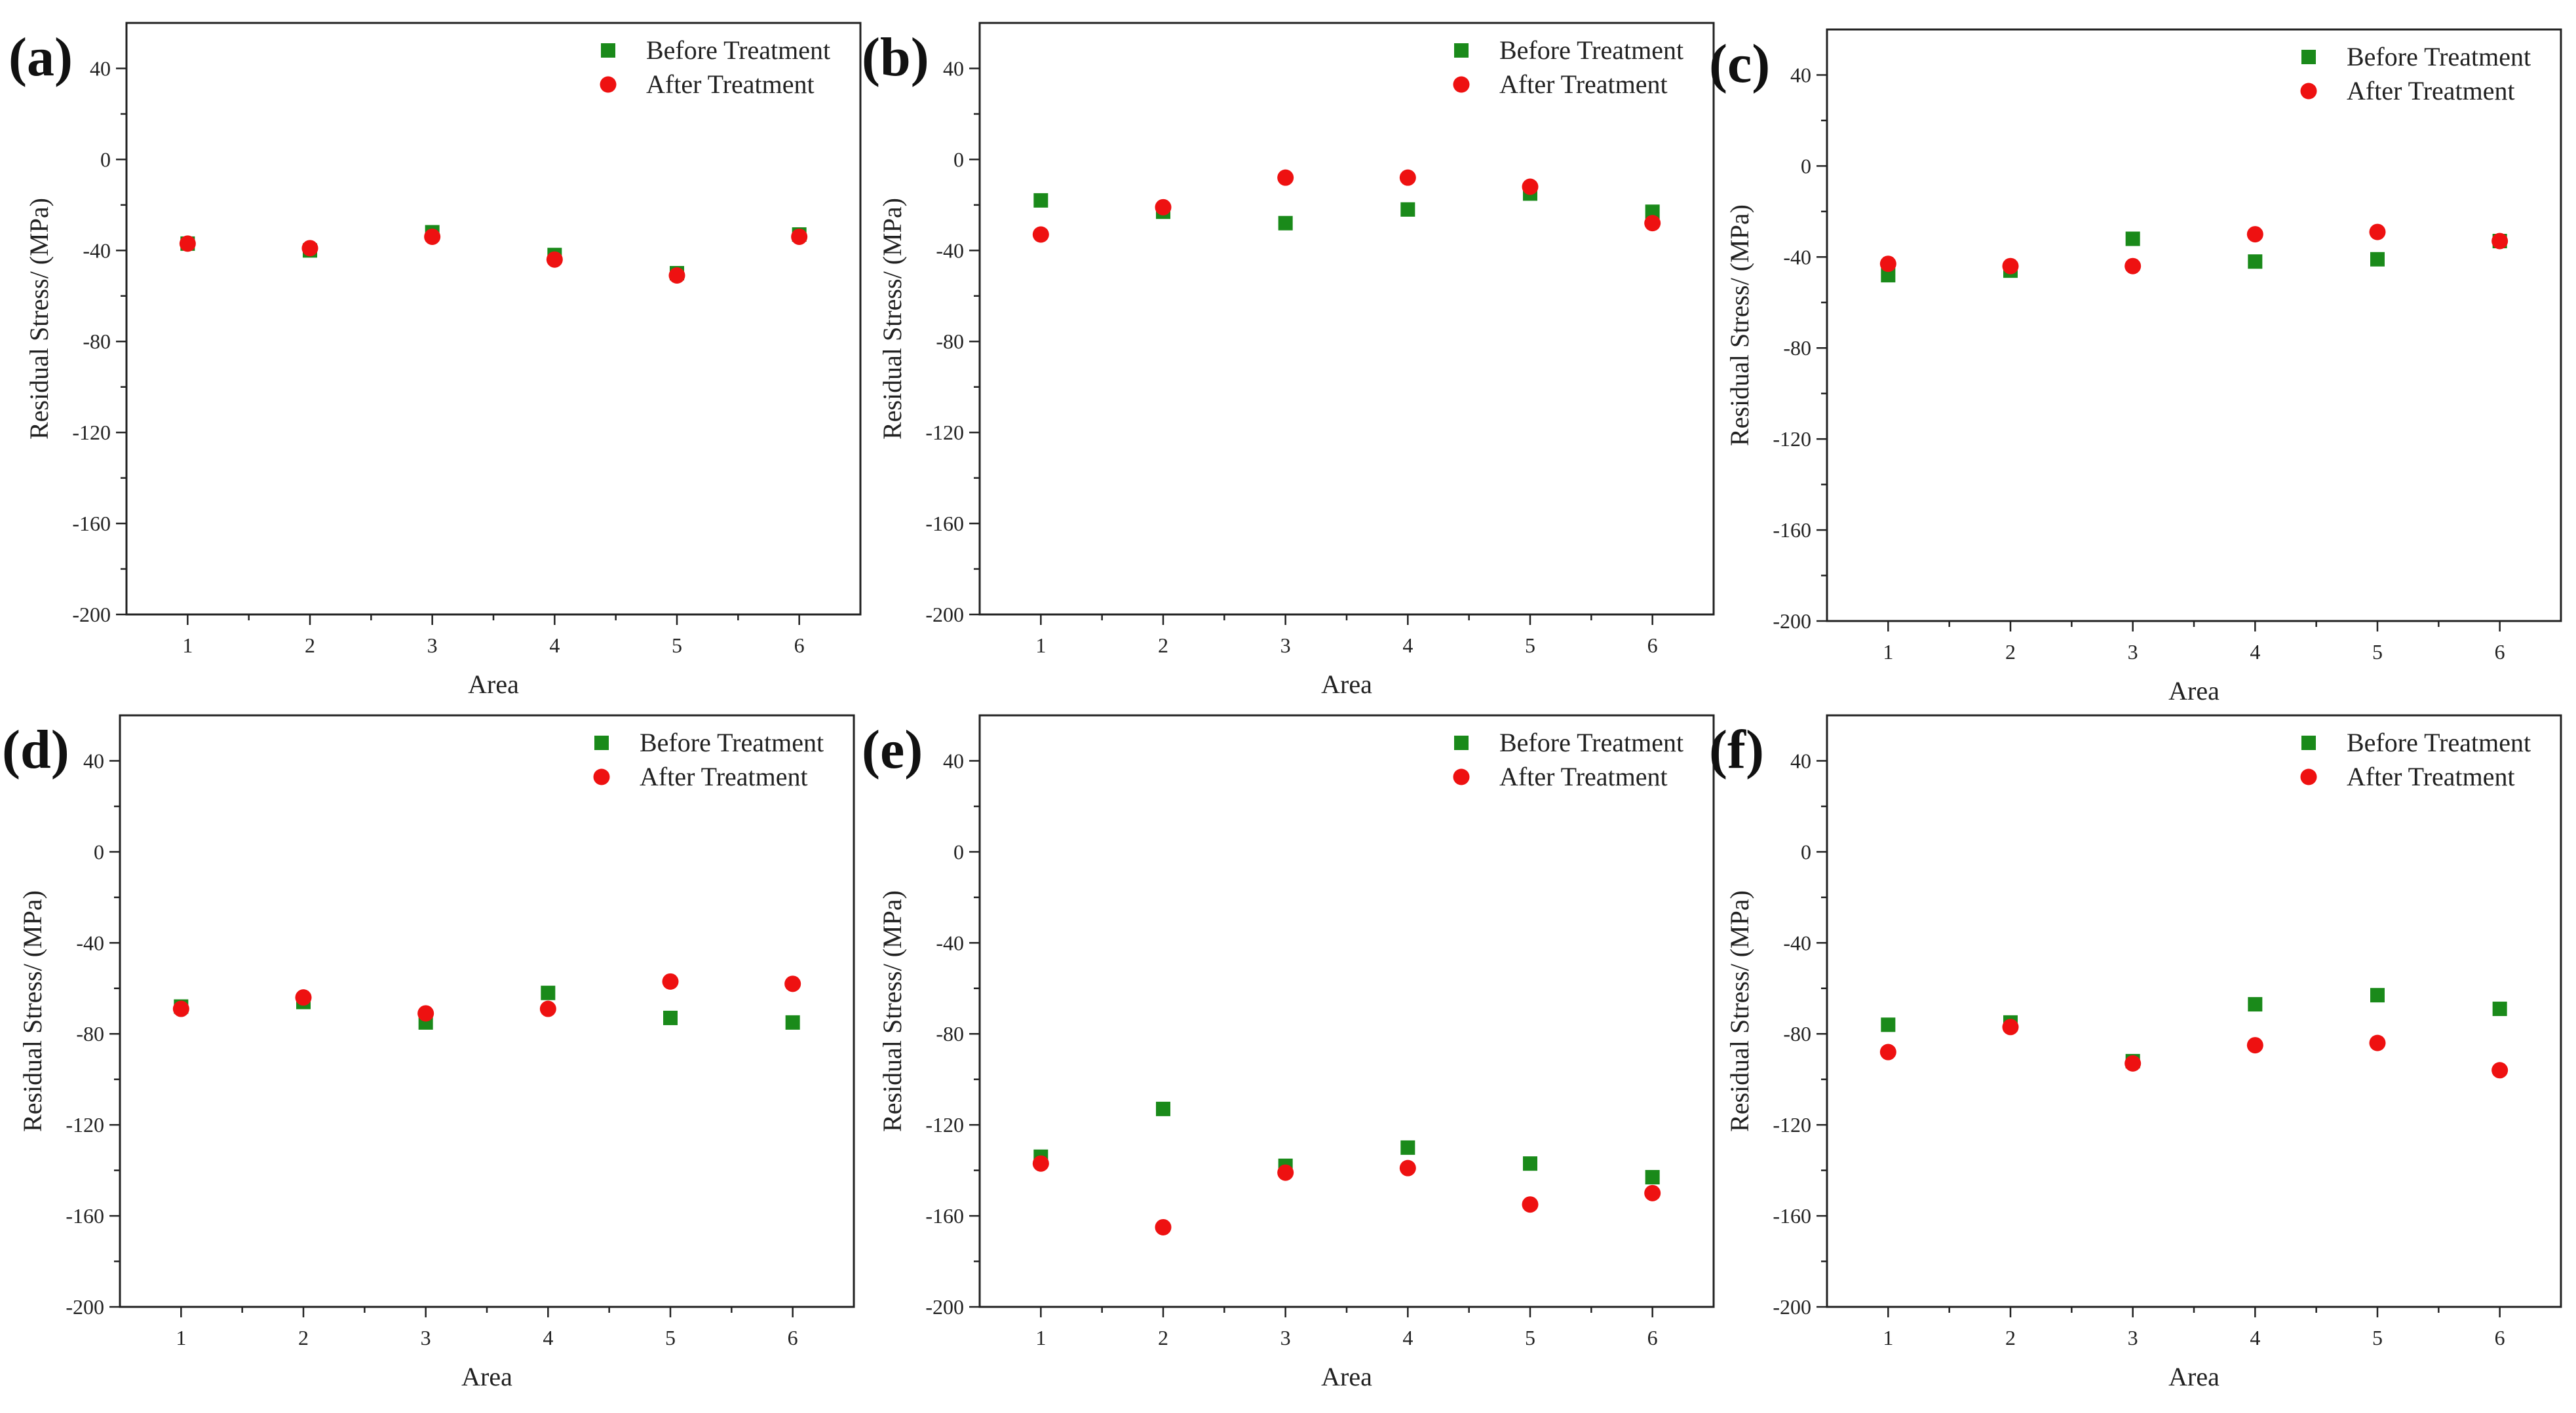 This screenshot has height=1413, width=2576. What do you see at coordinates (2439, 742) in the screenshot?
I see `legend-before-label: Before Treatment` at bounding box center [2439, 742].